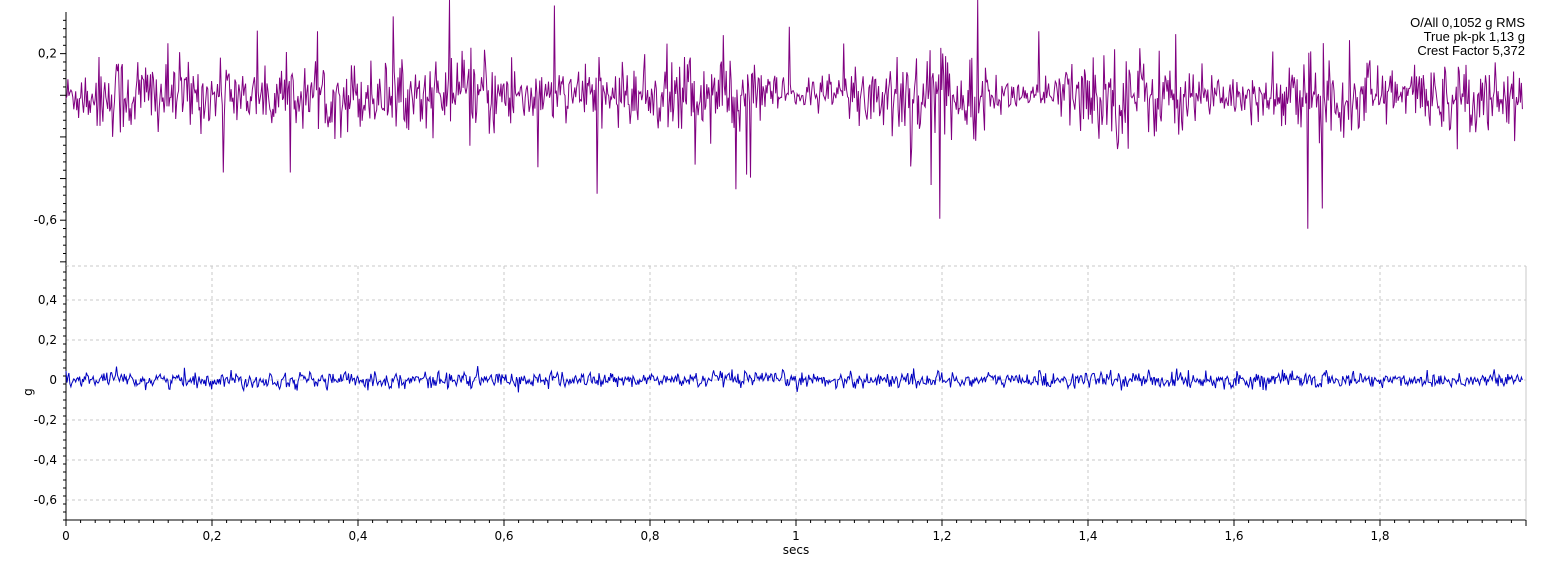 Image resolution: width=1542 pixels, height=564 pixels. Describe the element at coordinates (357, 536) in the screenshot. I see `x-tick-label: 0,4` at that location.